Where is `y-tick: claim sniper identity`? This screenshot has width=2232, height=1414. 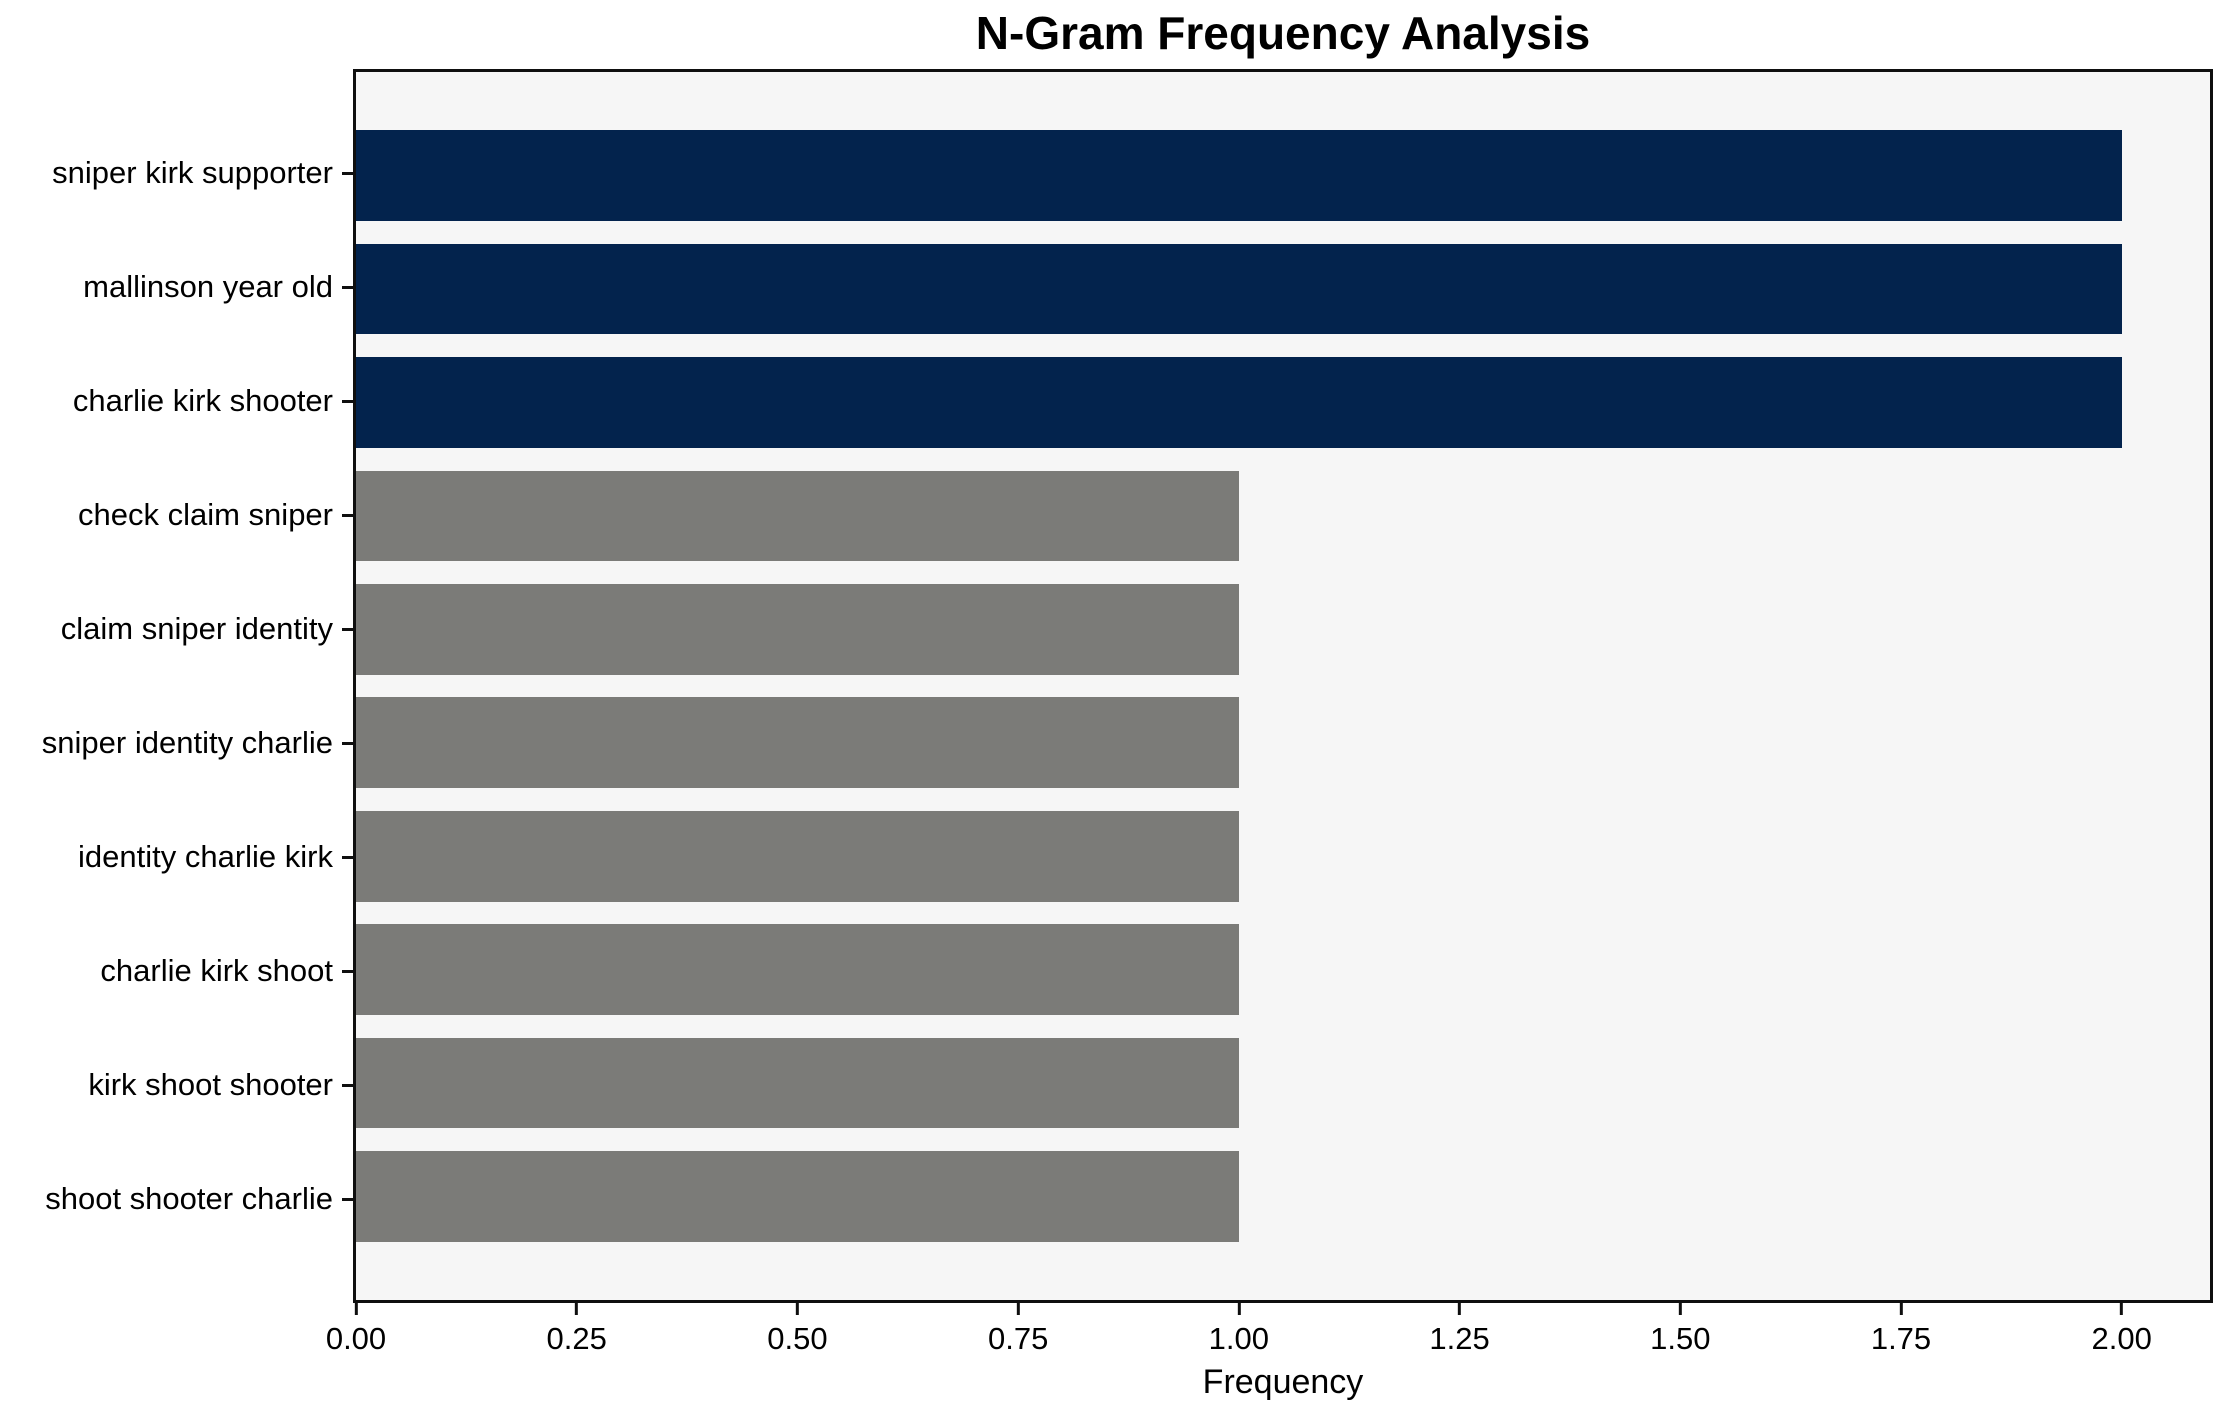 y-tick: claim sniper identity is located at coordinates (176, 629).